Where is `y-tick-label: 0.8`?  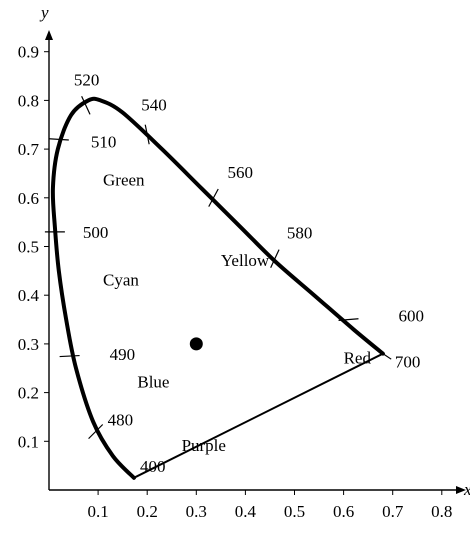 y-tick-label: 0.8 is located at coordinates (28, 100).